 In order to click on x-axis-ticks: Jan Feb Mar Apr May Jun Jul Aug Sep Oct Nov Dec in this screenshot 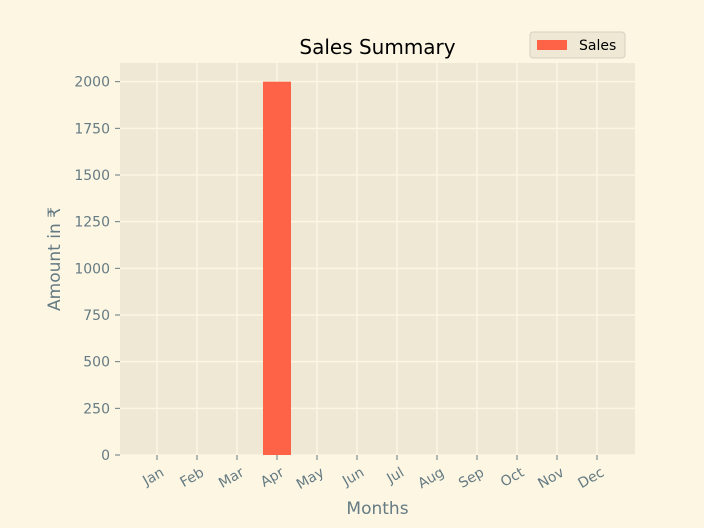, I will do `click(373, 474)`.